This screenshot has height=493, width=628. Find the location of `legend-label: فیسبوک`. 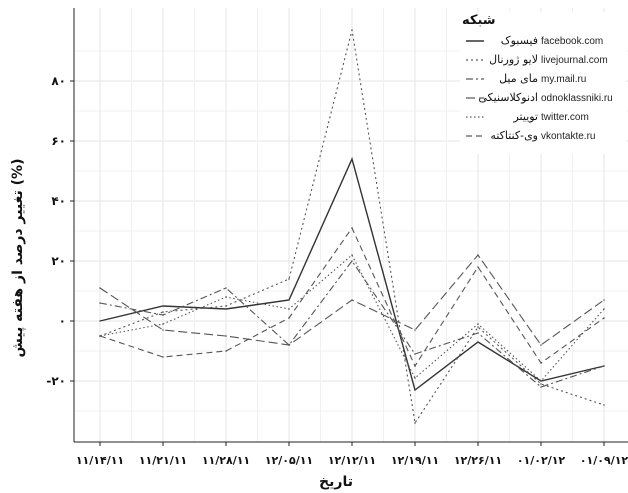

legend-label: فیسبوک is located at coordinates (519, 40).